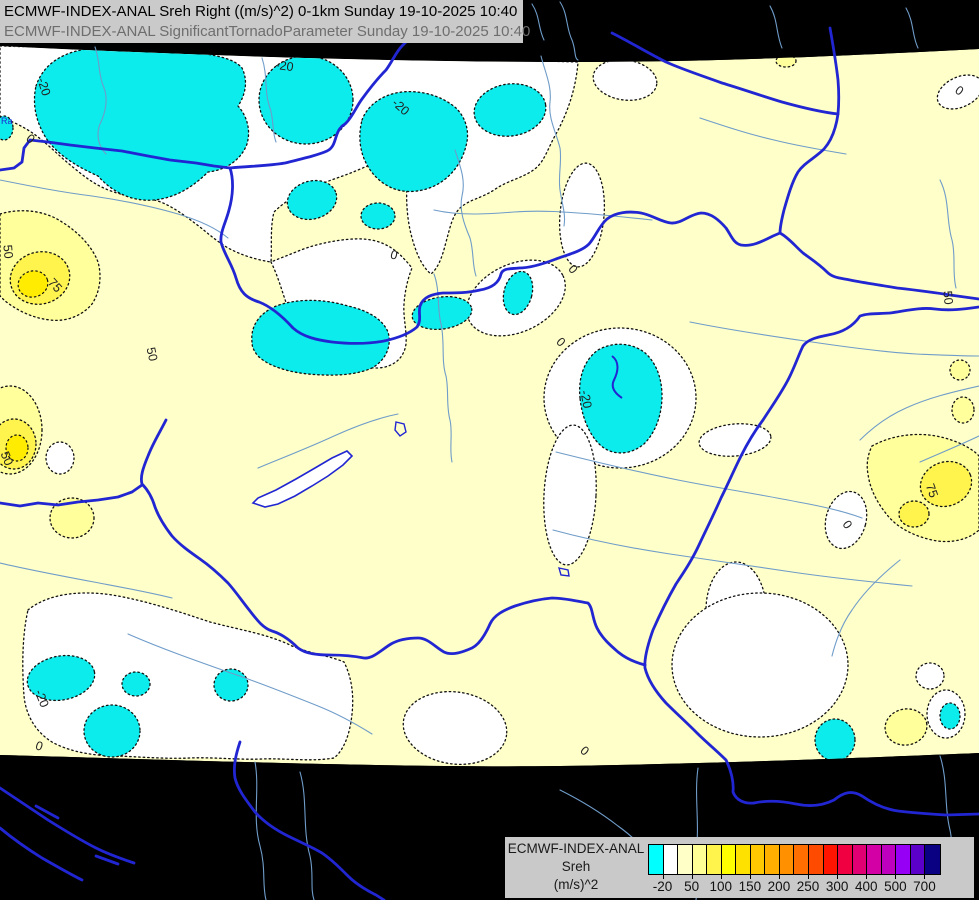 This screenshot has height=900, width=979. Describe the element at coordinates (924, 886) in the screenshot. I see `legend-tick-value: 700` at that location.